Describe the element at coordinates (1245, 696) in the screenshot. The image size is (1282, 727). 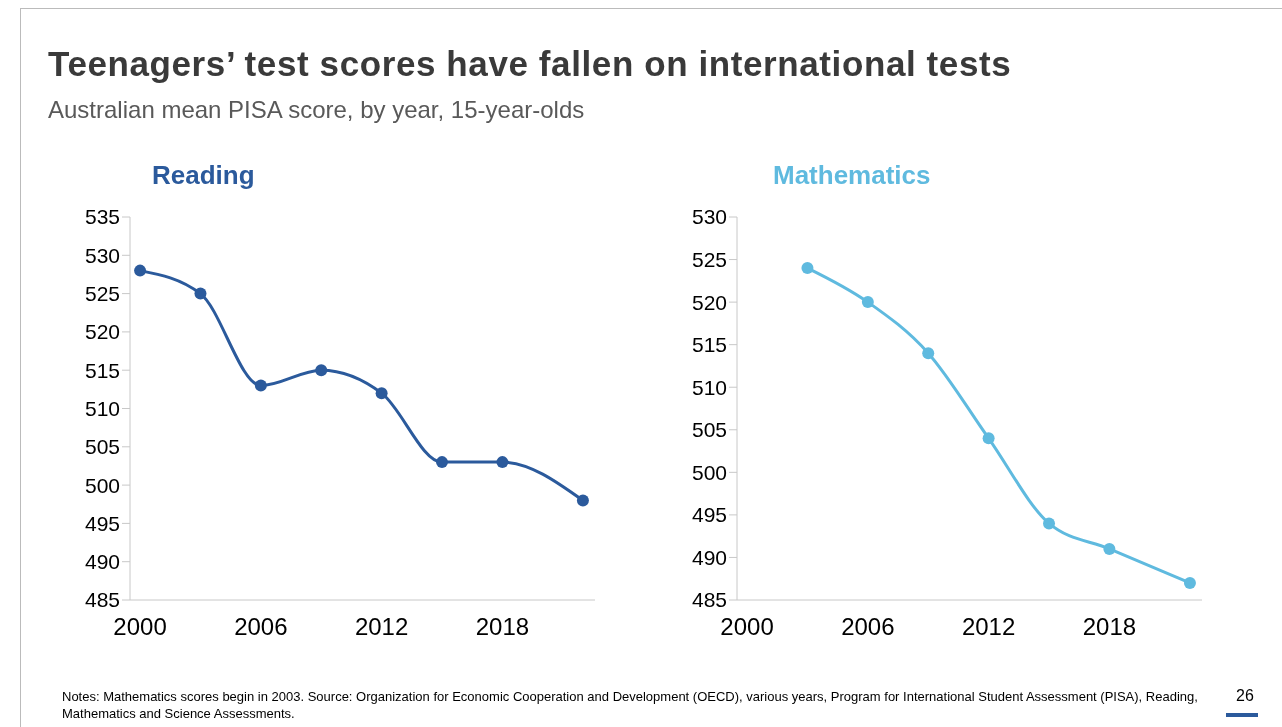
I see `text: 26` at that location.